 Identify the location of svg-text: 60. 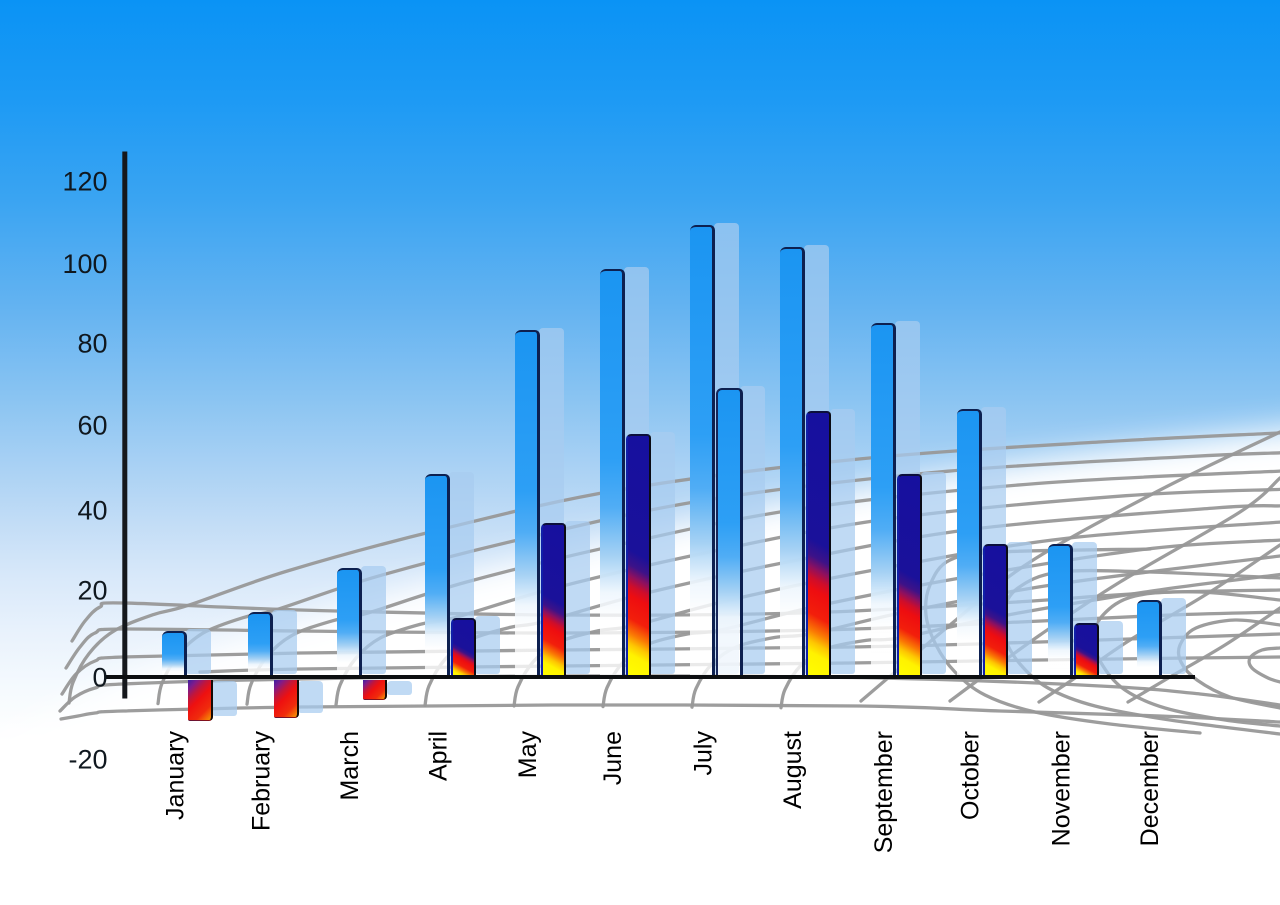
(92, 426).